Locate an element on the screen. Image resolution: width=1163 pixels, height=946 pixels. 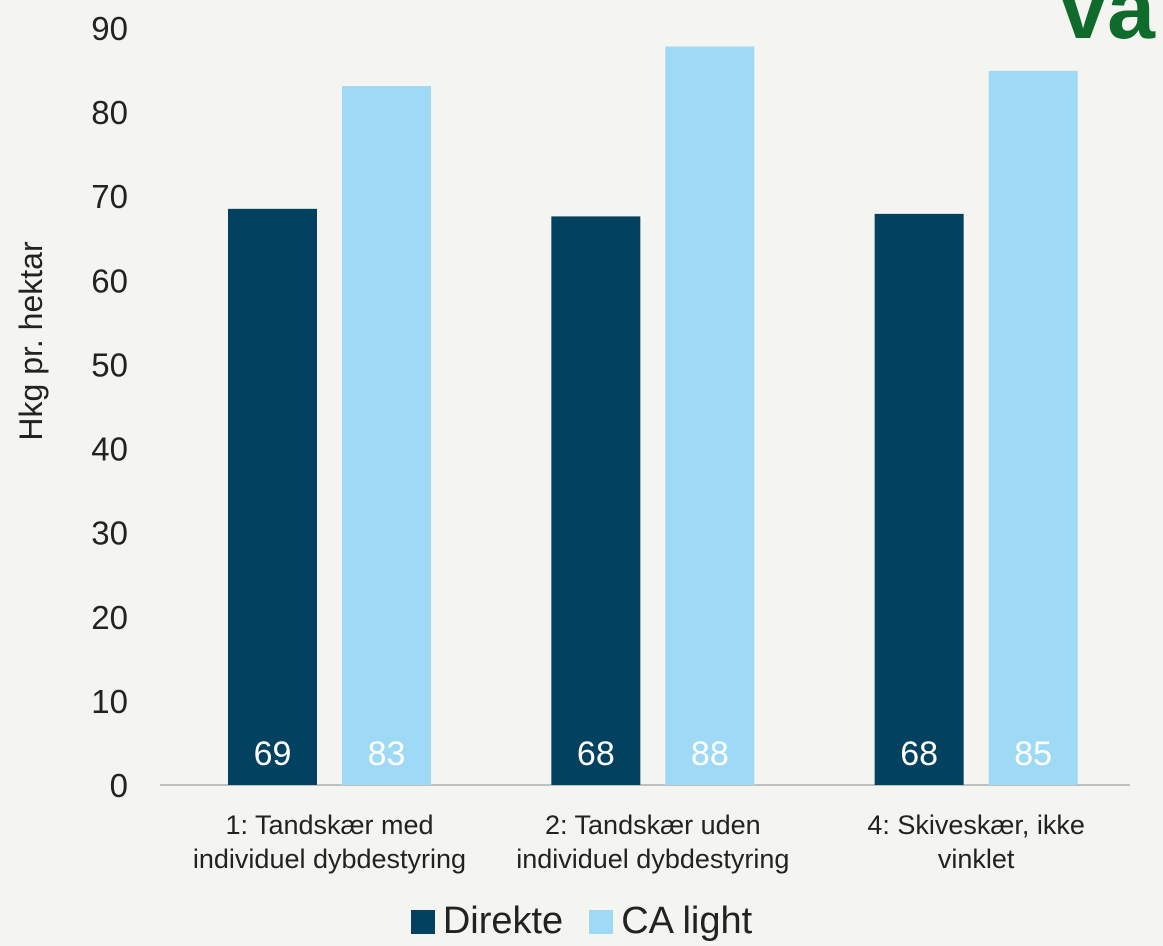
y-tick-label: 70 is located at coordinates (109, 196).